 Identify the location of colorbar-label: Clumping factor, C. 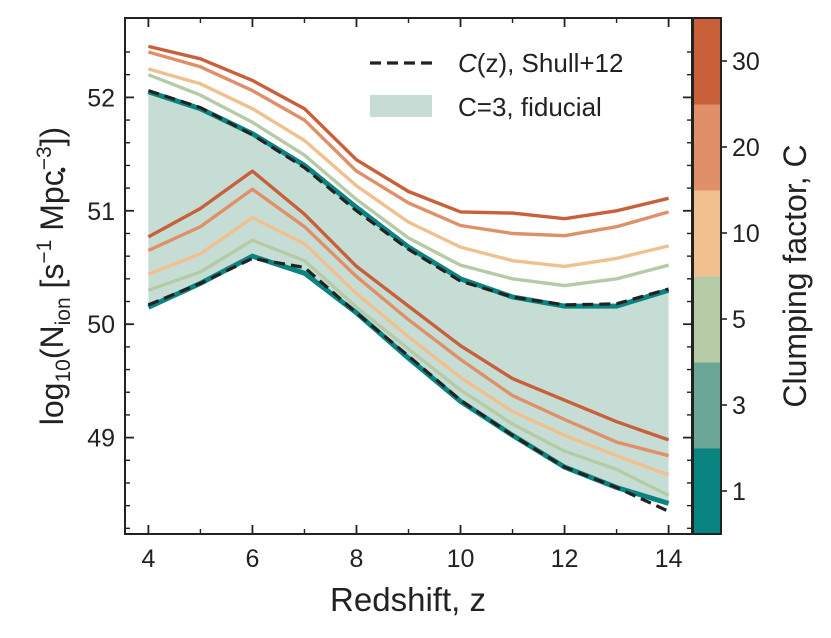
(795, 275).